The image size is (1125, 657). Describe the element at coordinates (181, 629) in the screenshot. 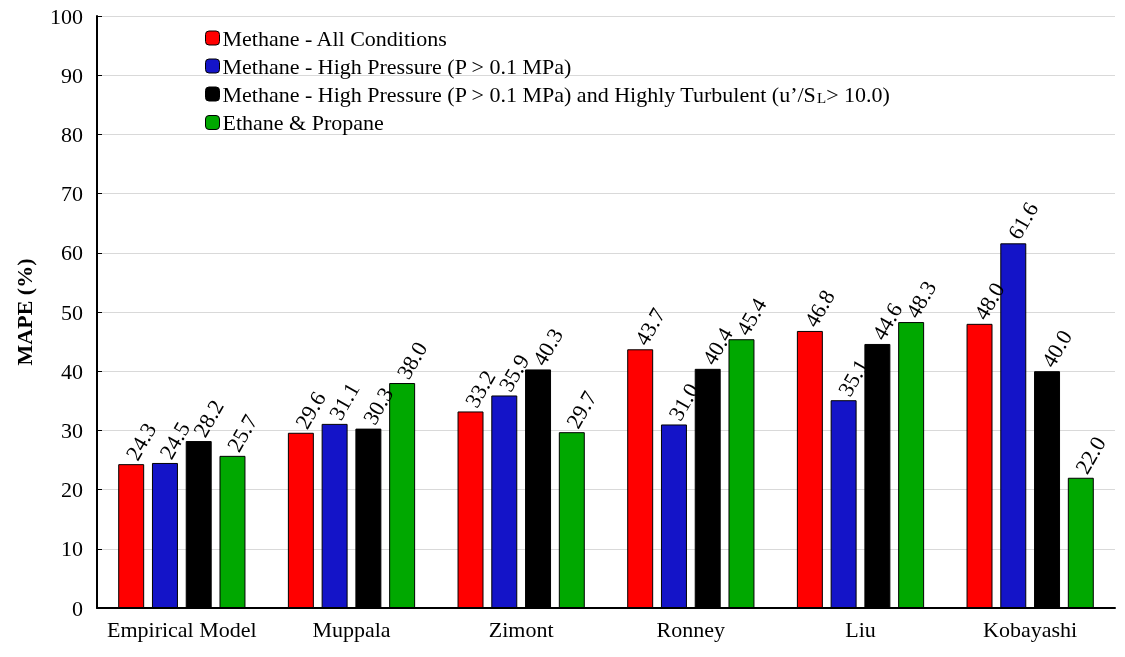

I see `x-tick-label: Empirical Model` at that location.